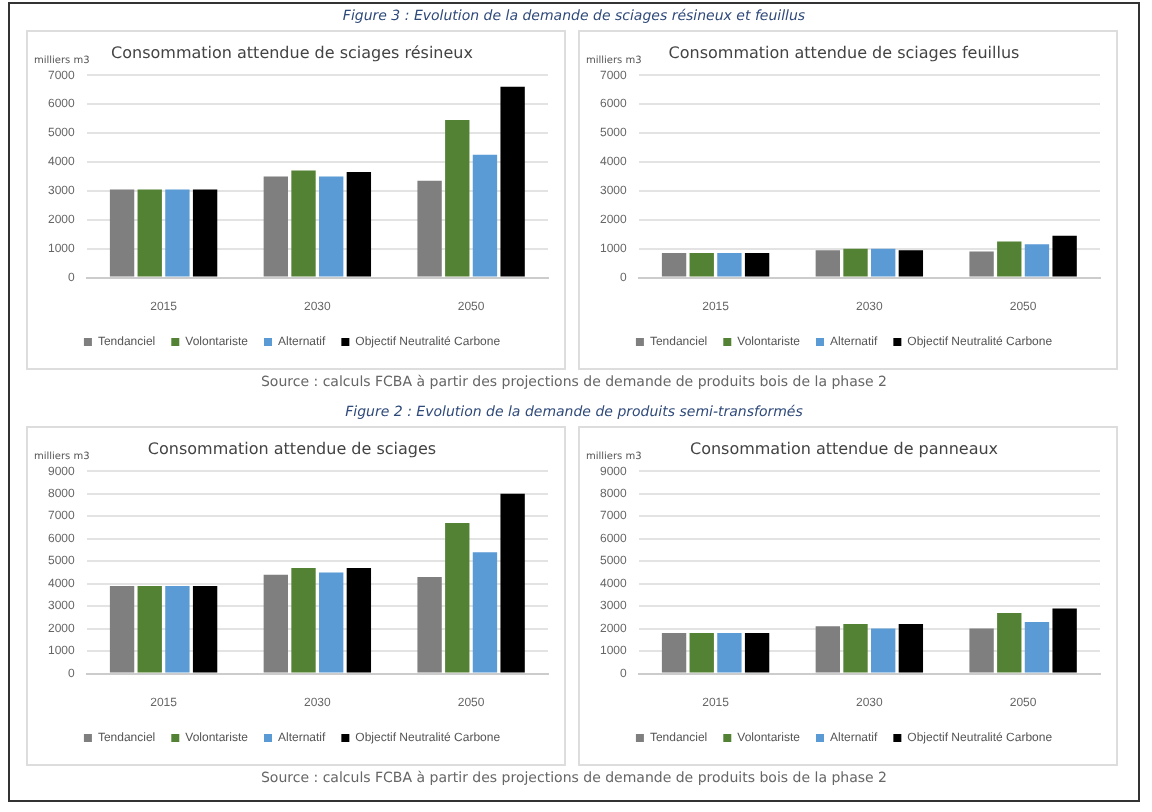  What do you see at coordinates (292, 52) in the screenshot?
I see `chart-title: Consommation attendue de sciages résineux` at bounding box center [292, 52].